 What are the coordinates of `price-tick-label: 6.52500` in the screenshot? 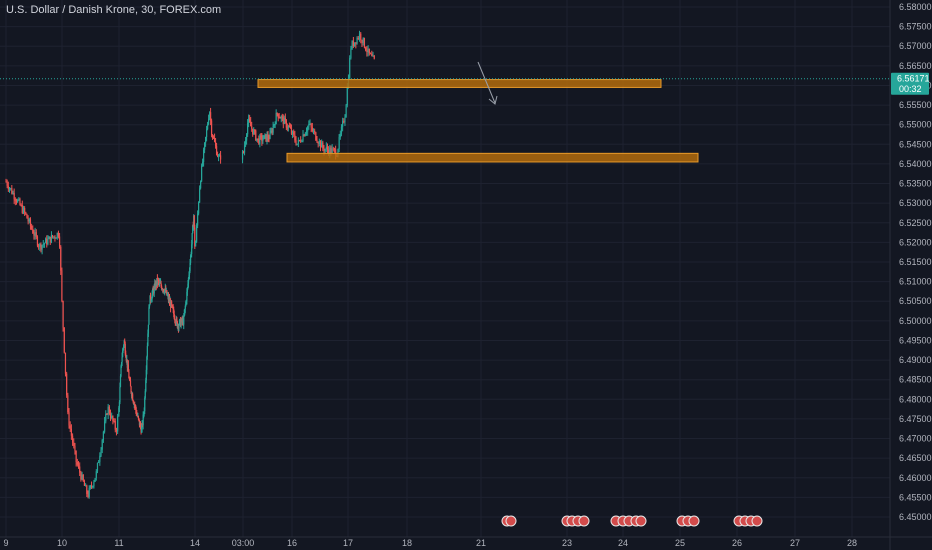 It's located at (915, 223).